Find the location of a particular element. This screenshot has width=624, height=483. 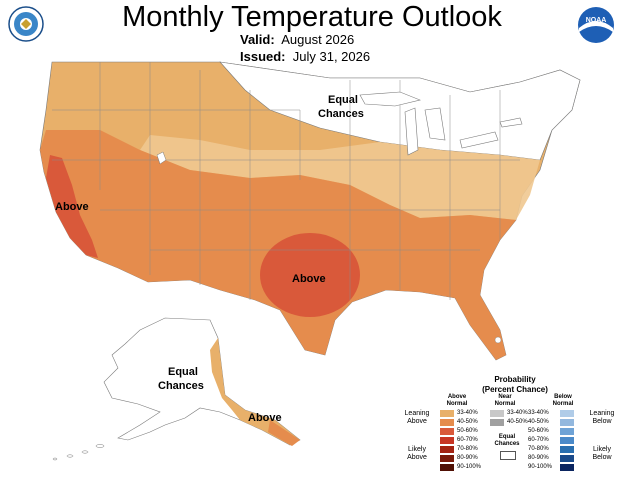

label-equal-chances-north-l1: Equal is located at coordinates (343, 100).